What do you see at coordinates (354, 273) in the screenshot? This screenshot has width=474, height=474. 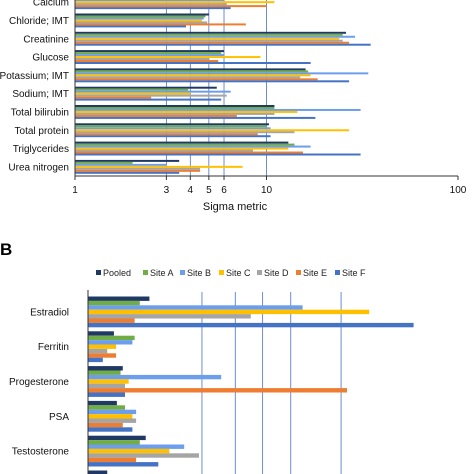 I see `legend-label-site-f: Site F` at bounding box center [354, 273].